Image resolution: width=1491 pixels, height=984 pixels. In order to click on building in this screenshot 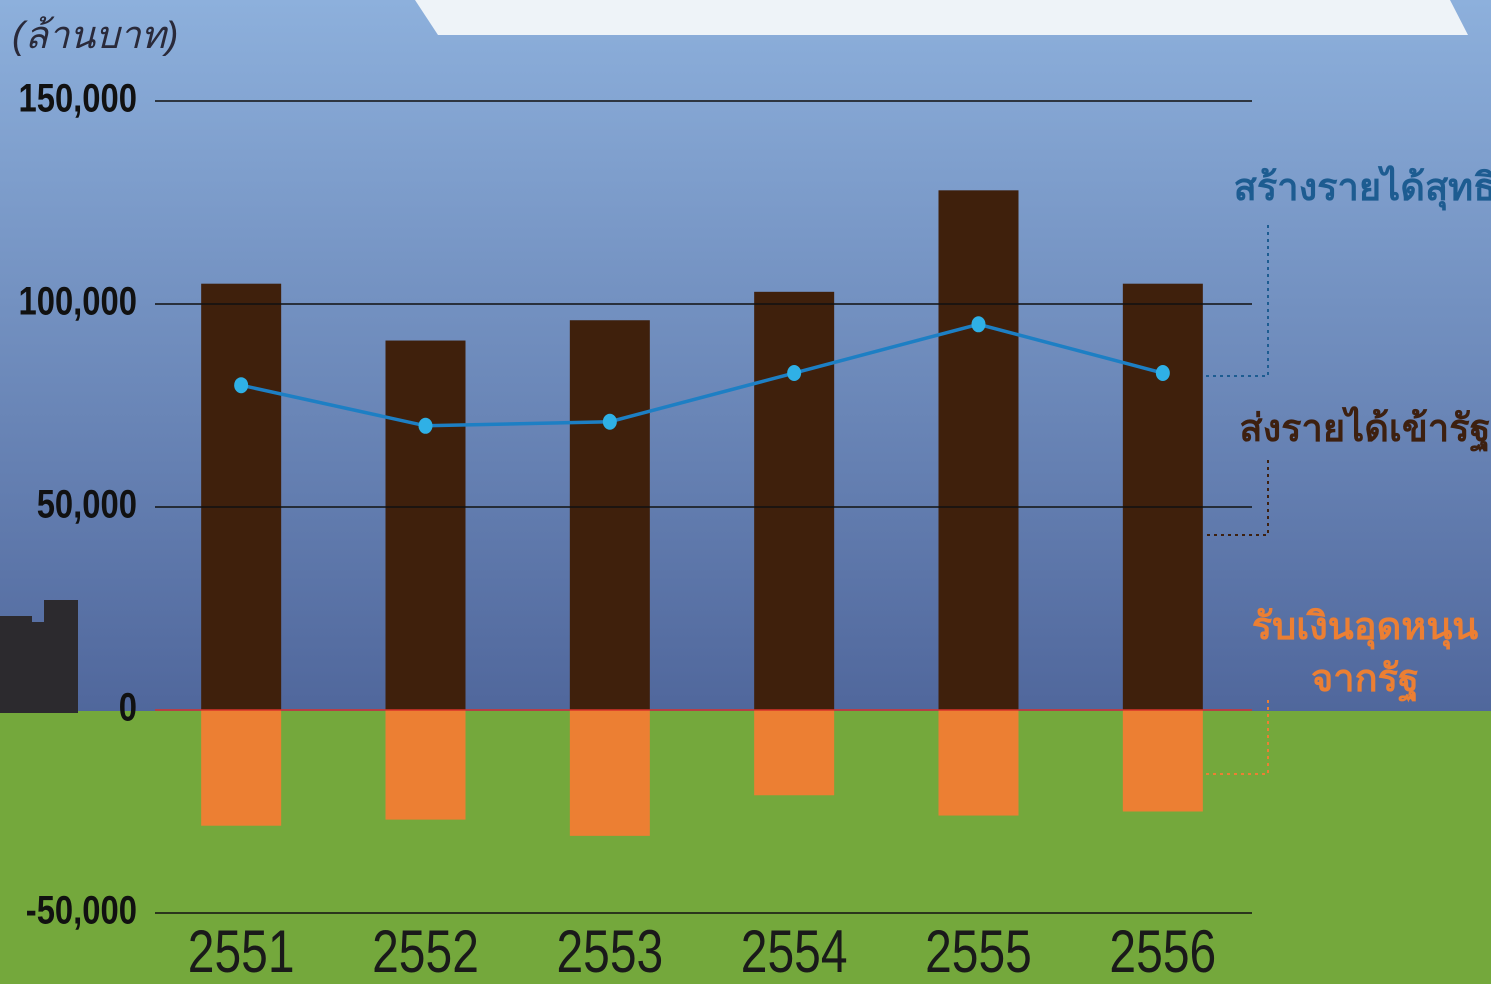, I will do `click(39, 656)`.